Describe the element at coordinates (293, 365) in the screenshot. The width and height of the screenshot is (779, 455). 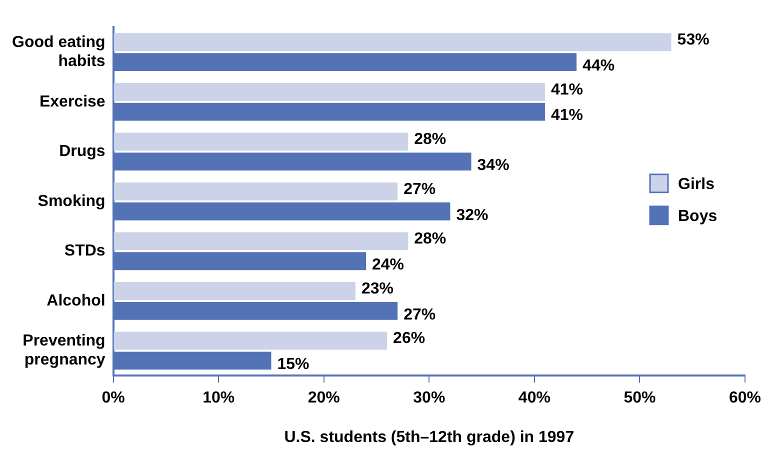
I see `data-label: 15%` at that location.